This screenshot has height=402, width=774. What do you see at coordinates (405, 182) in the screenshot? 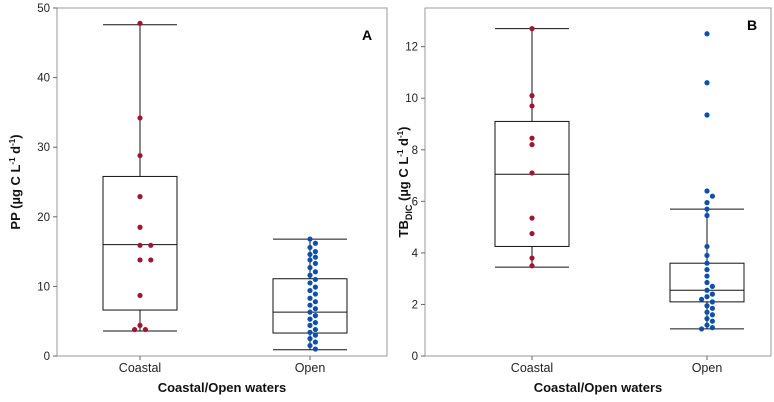
I see `panel-b-y-axis-label: TBDIC (µg C L-1 d-1)` at bounding box center [405, 182].